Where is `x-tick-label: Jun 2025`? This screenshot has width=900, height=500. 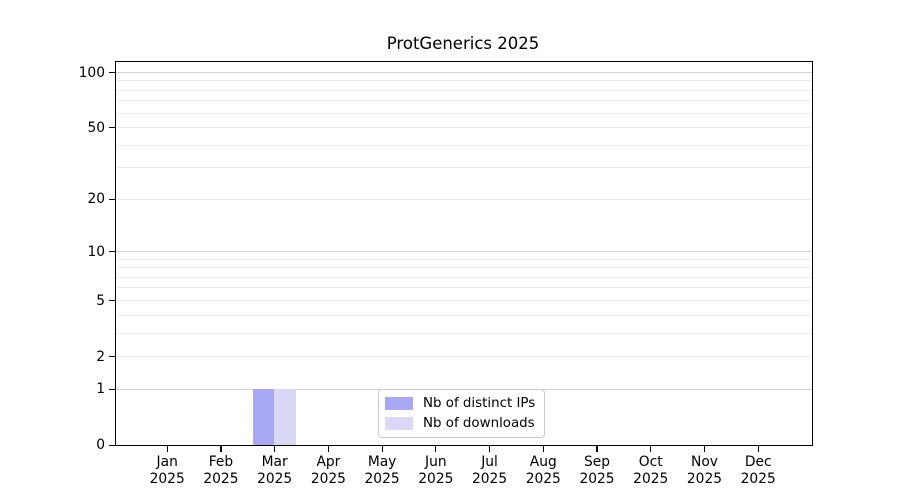
x-tick-label: Jun 2025 is located at coordinates (436, 471).